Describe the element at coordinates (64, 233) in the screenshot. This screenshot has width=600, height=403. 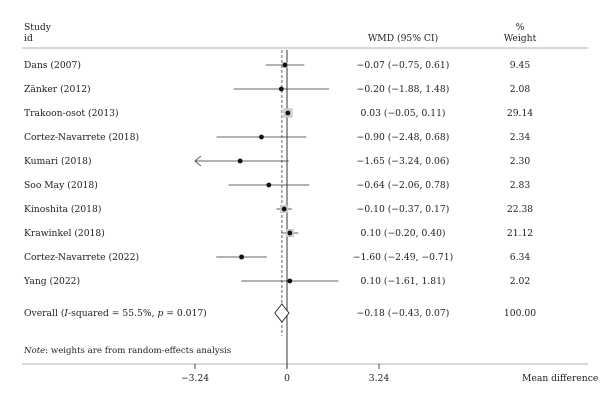
I see `study-label: Krawinkel (2018)` at that location.